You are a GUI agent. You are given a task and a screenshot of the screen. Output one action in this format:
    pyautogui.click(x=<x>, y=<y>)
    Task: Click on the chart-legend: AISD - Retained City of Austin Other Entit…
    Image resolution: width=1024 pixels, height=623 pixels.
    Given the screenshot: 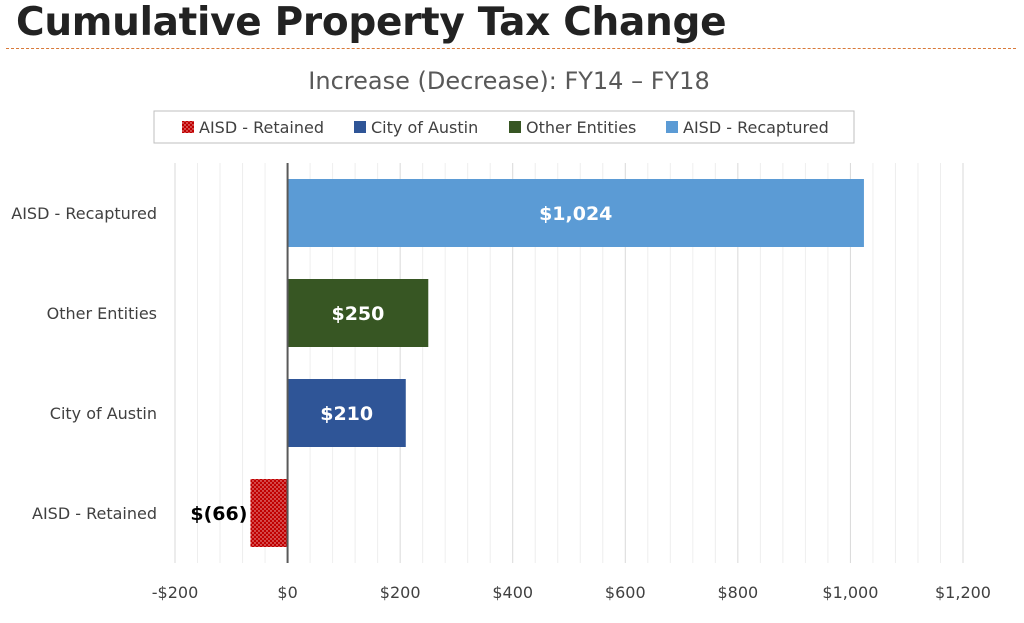 What is the action you would take?
    pyautogui.click(x=504, y=127)
    